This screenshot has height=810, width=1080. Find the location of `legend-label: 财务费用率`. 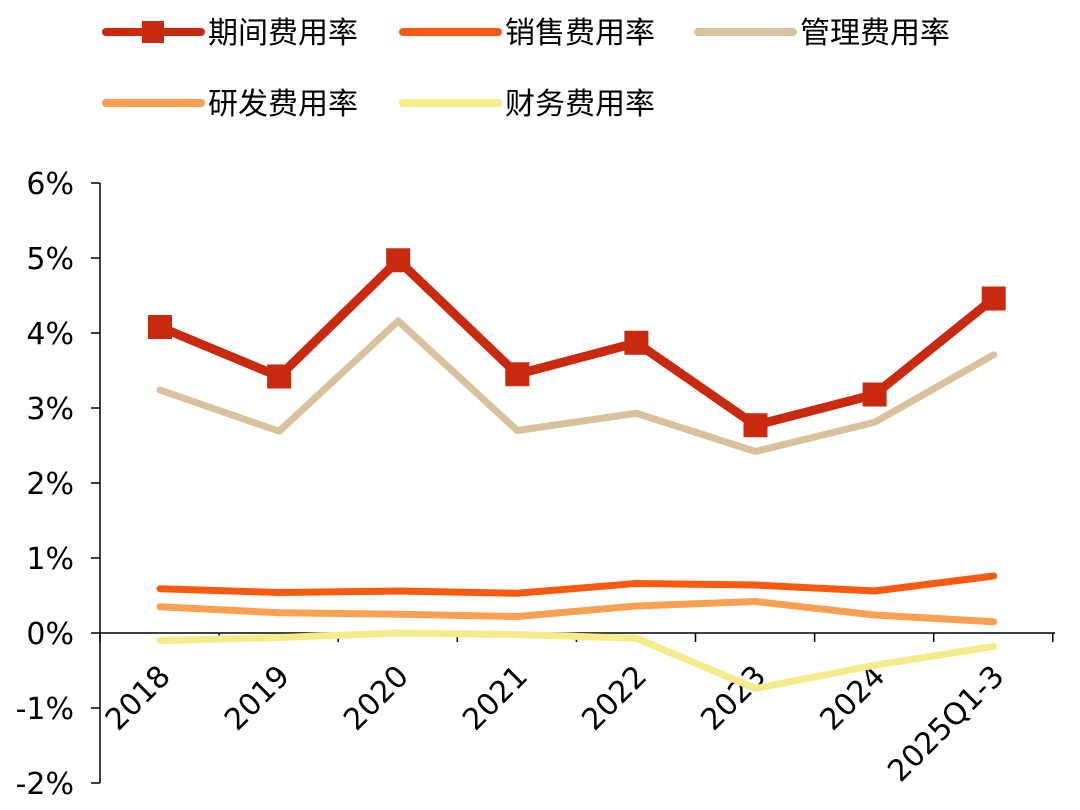

legend-label: 财务费用率 is located at coordinates (580, 104).